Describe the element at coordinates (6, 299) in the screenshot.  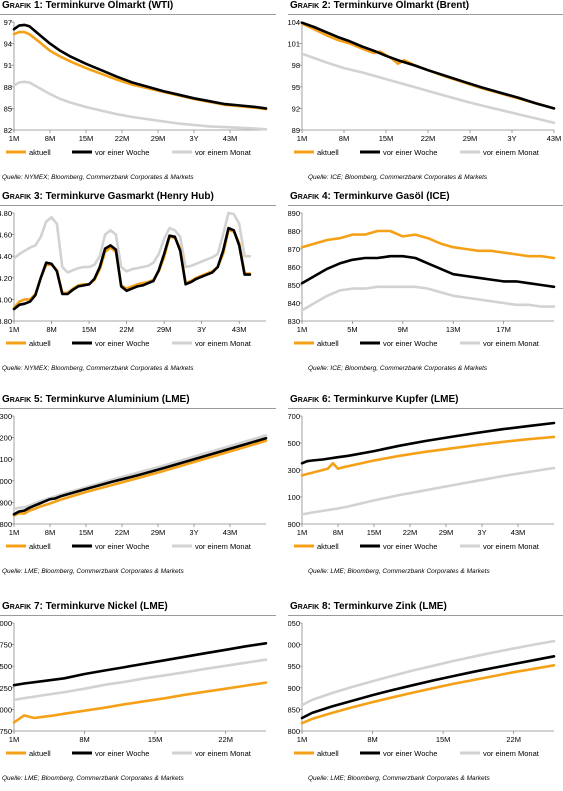
I see `y-tick-label: 4.00` at that location.